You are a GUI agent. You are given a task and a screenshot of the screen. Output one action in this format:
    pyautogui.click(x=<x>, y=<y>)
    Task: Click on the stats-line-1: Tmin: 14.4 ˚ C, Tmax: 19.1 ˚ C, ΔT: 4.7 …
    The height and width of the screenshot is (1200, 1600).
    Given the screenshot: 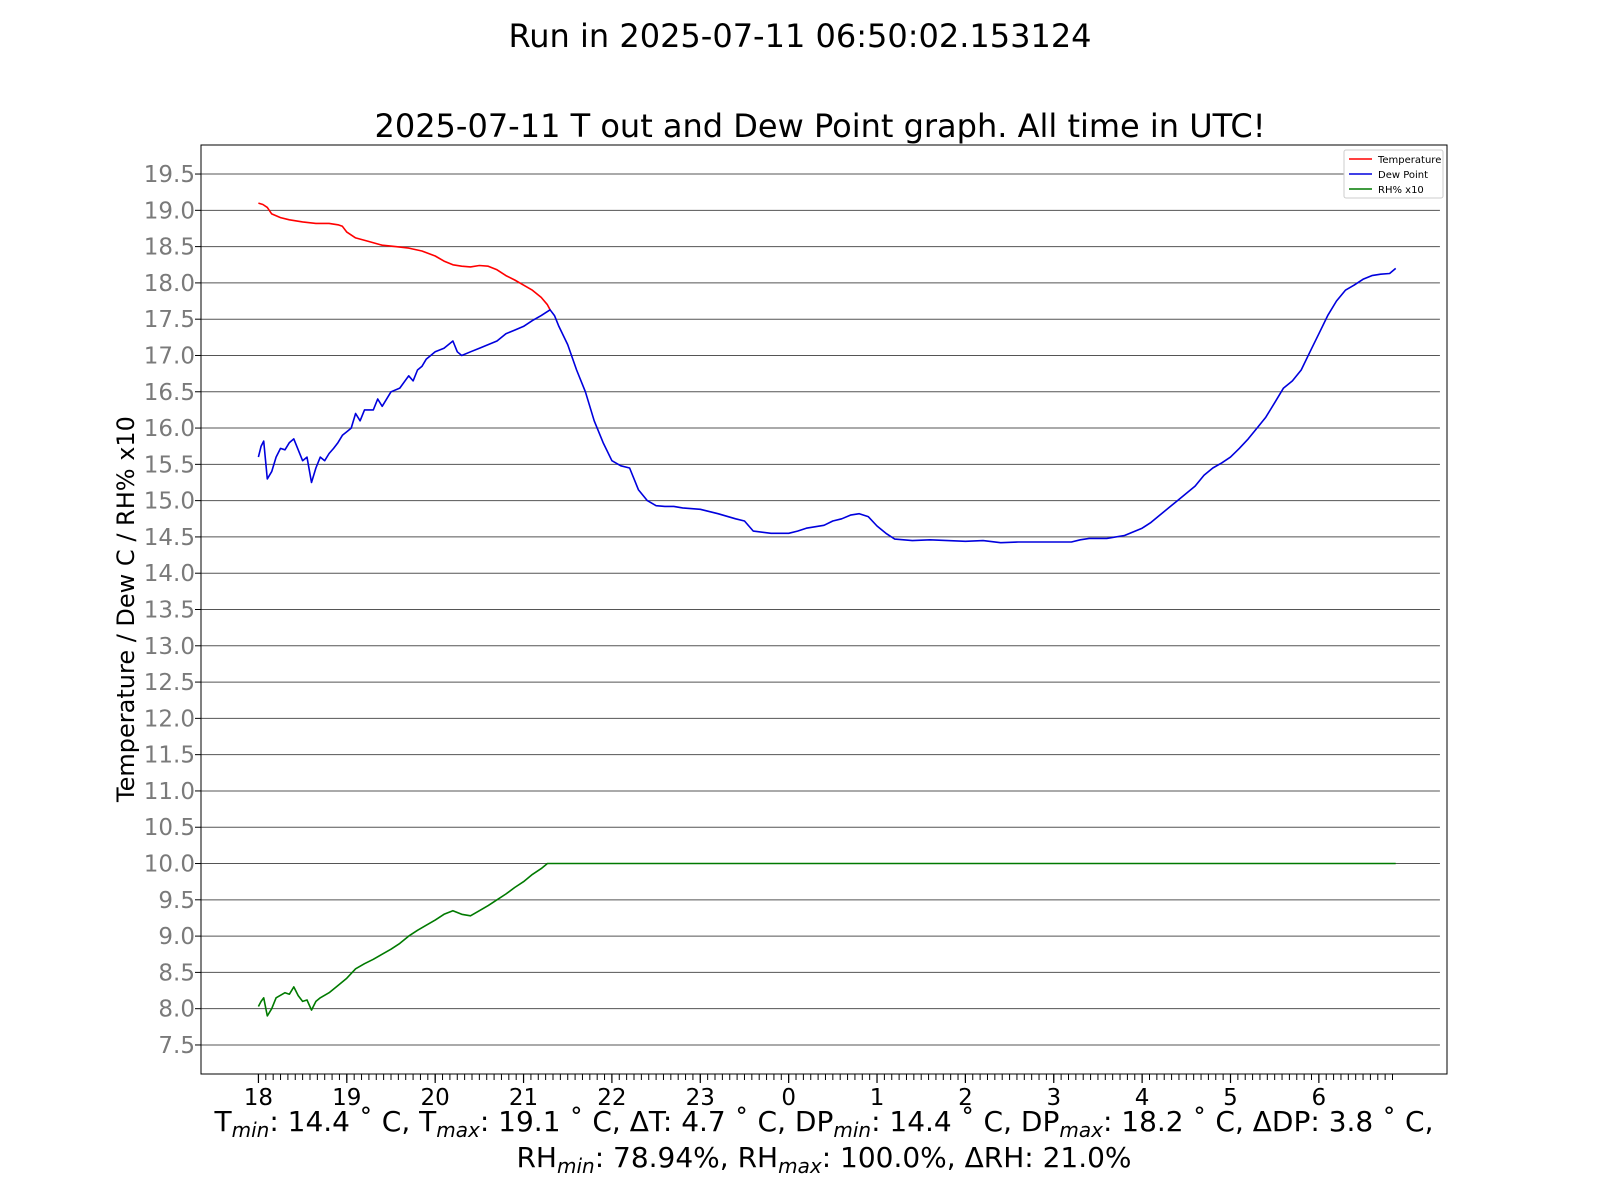 What is the action you would take?
    pyautogui.click(x=823, y=1123)
    